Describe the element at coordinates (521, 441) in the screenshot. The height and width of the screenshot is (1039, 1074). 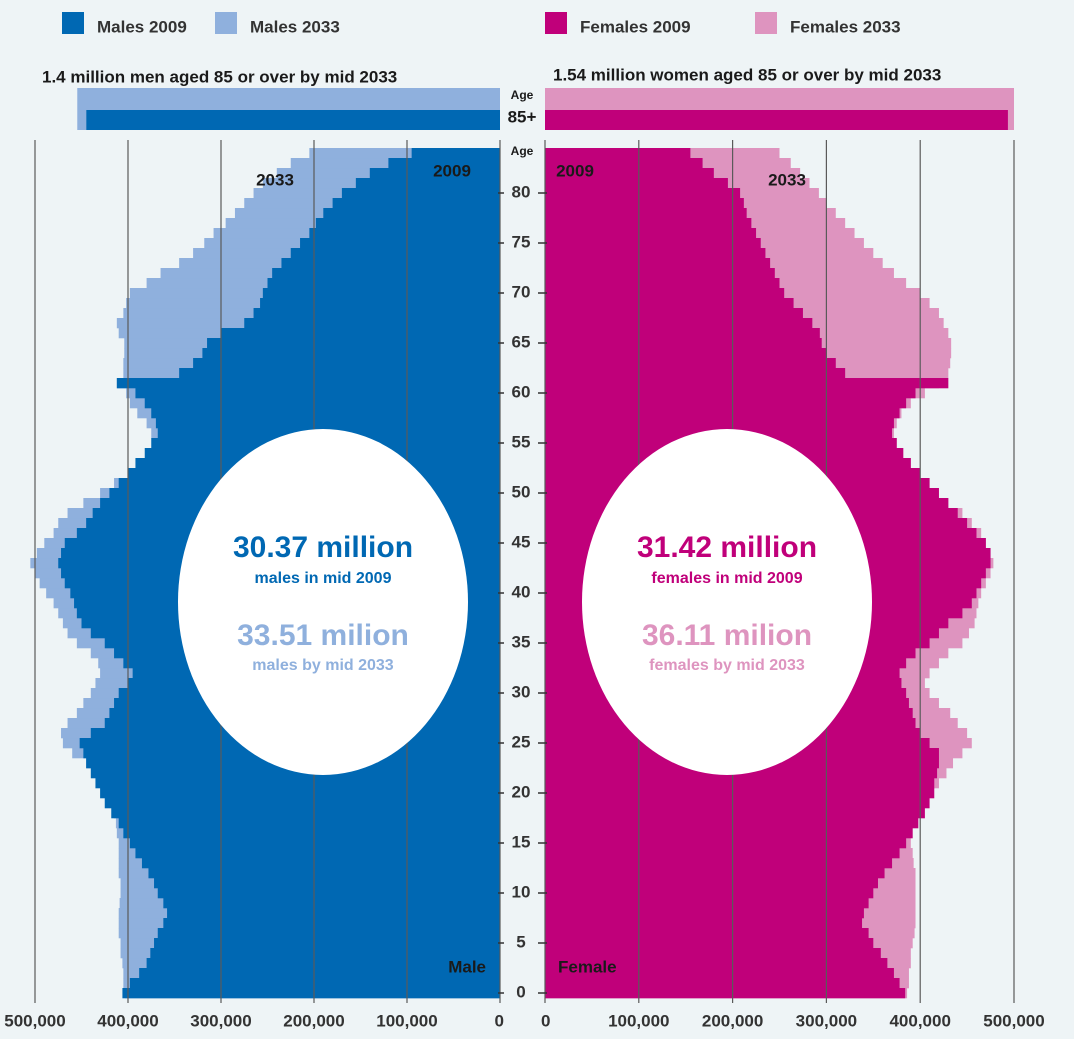
I see `y-tick-label: 55` at that location.